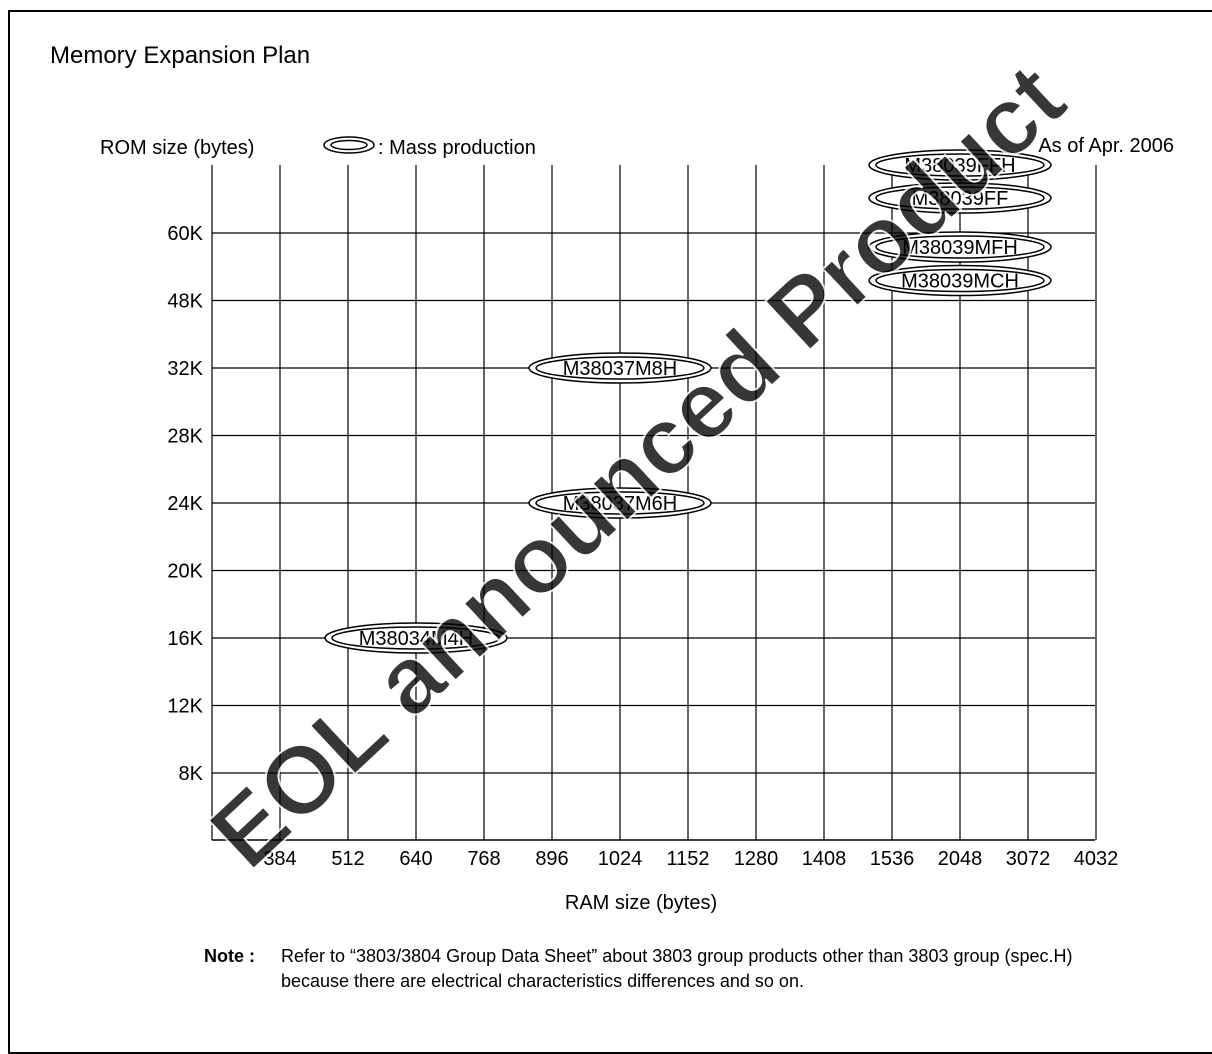 This screenshot has height=1054, width=1212. I want to click on legend-ellipse-inner, so click(349, 145).